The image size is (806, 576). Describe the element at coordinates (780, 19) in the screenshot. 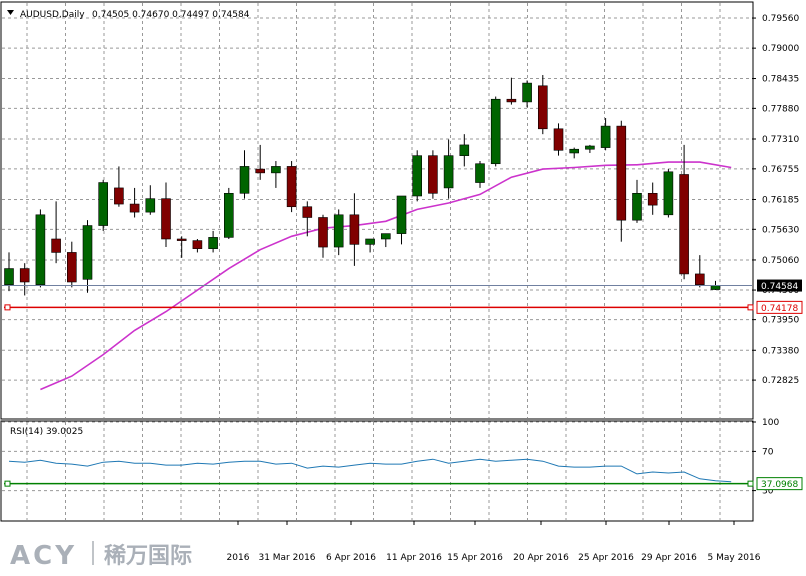

I see `price-tick-label: 0.79560` at that location.